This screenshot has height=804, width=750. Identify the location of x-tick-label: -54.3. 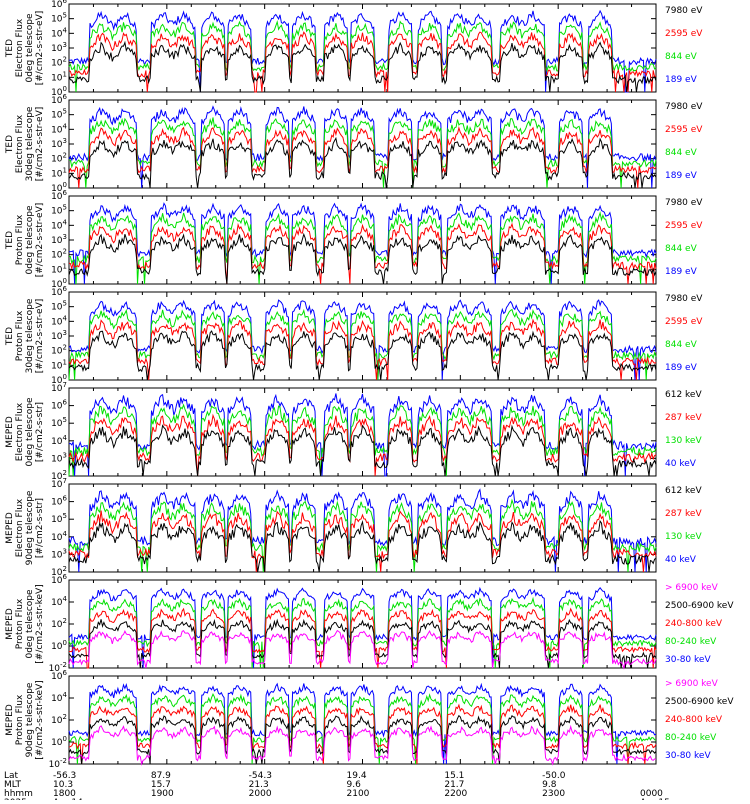
(260, 776).